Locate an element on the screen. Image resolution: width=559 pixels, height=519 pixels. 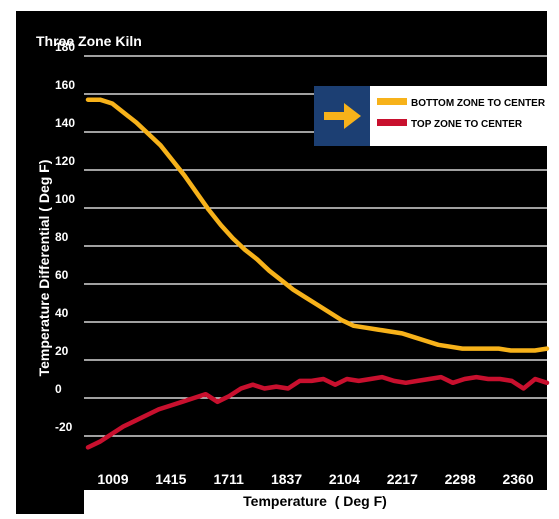
chart-title: Three Zone Kiln is located at coordinates (89, 41).